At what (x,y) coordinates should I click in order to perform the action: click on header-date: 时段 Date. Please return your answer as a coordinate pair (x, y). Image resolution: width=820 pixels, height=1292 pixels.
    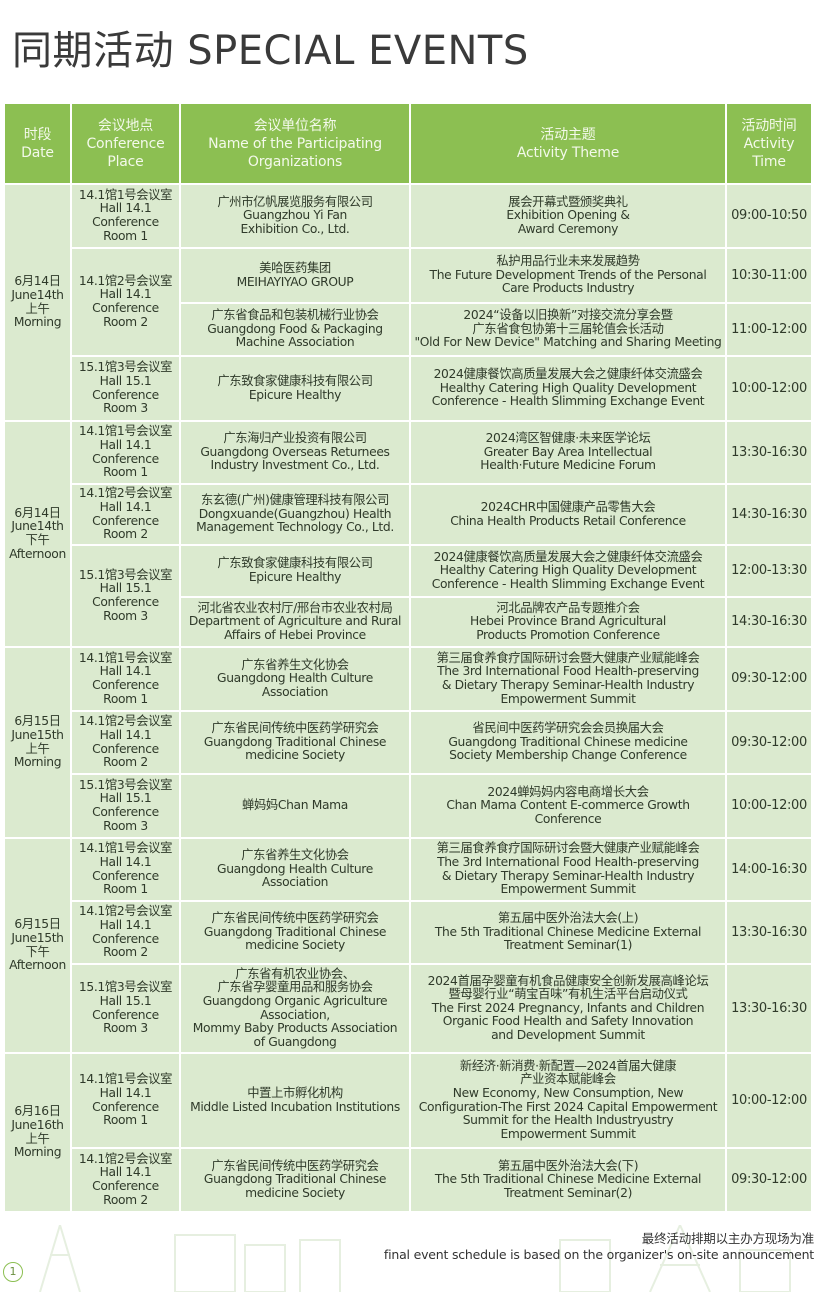
    Looking at the image, I should click on (37, 143).